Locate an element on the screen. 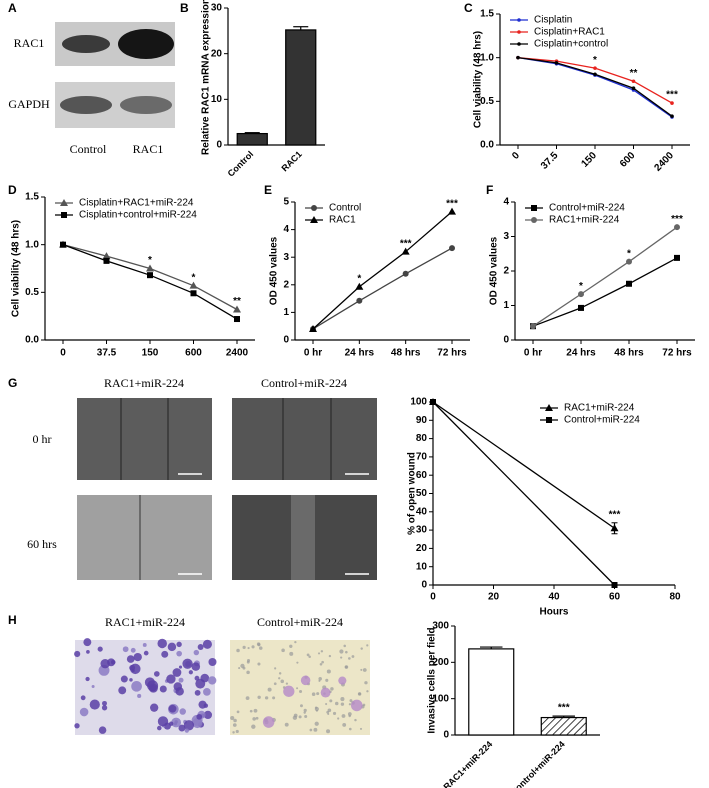  annotation: ** is located at coordinates (634, 73).